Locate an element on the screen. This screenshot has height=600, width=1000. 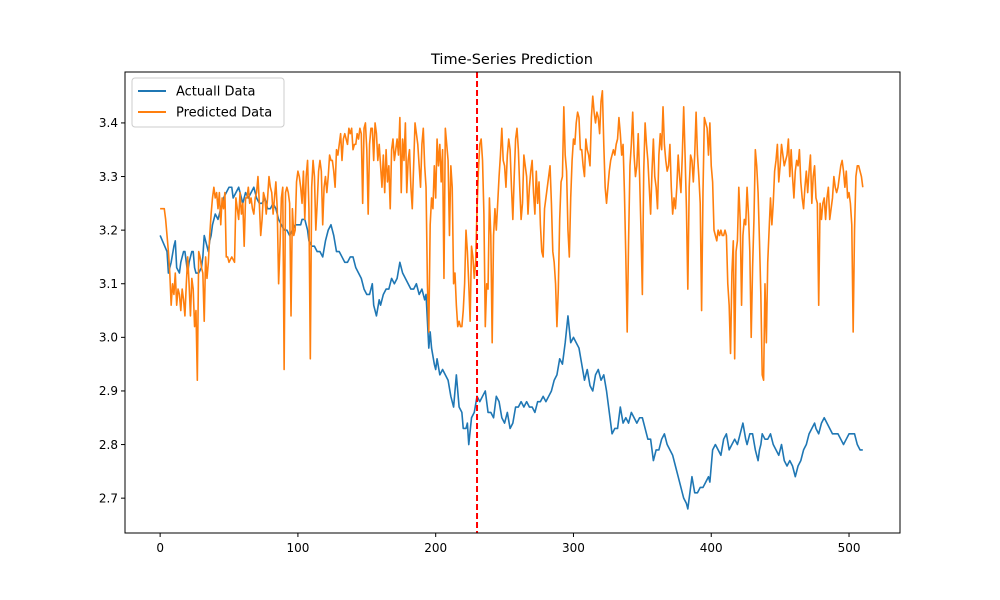
chart-title: Time-Series Prediction is located at coordinates (511, 60).